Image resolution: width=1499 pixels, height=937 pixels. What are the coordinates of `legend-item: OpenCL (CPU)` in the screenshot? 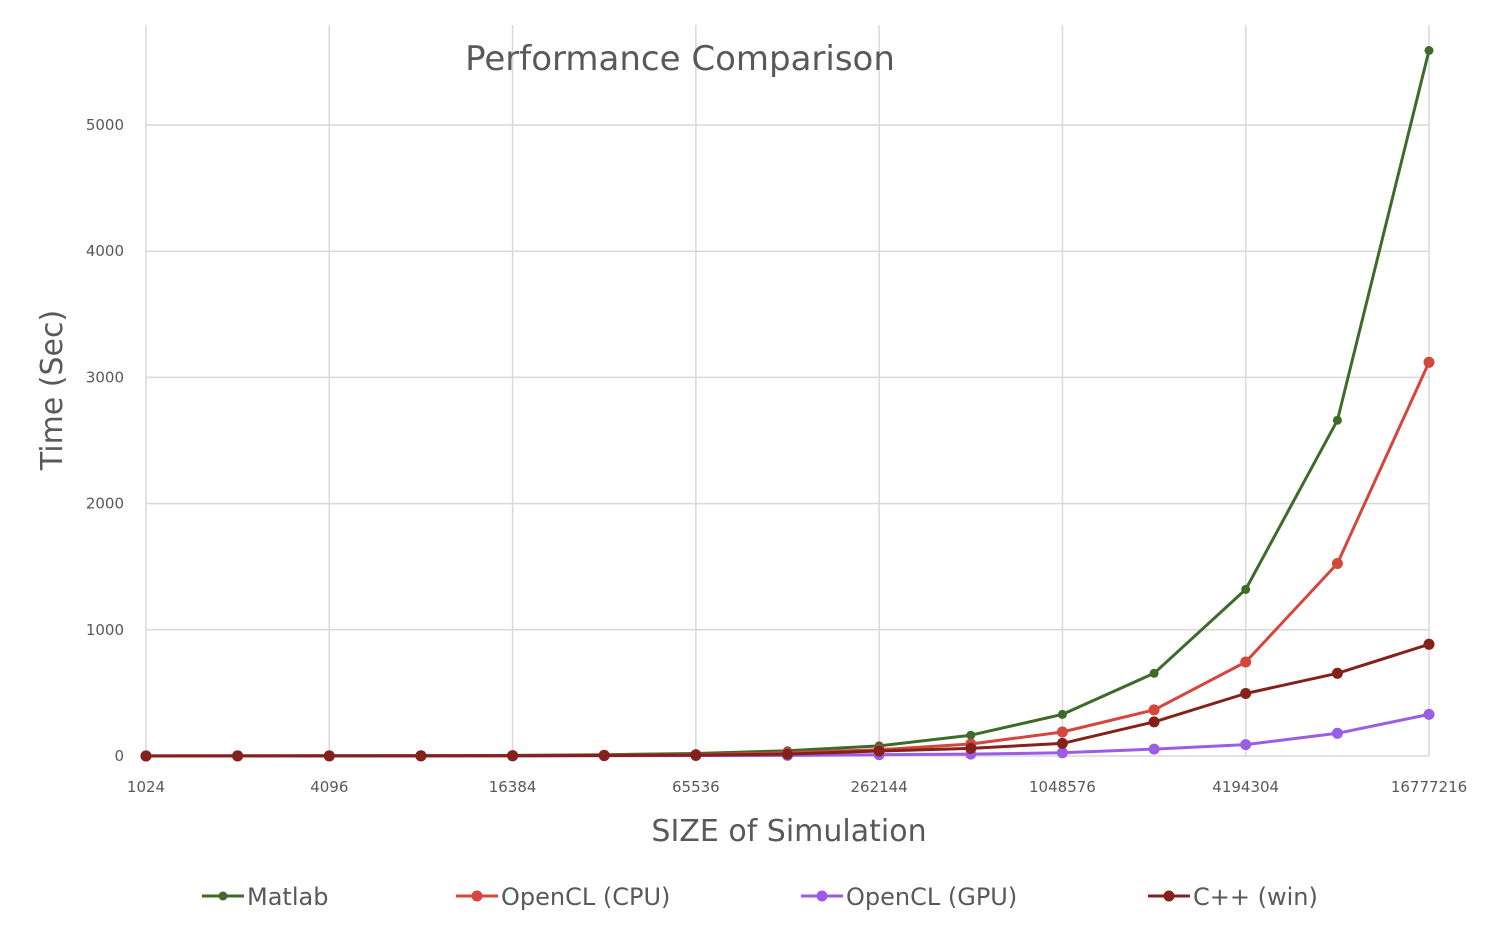 It's located at (563, 897).